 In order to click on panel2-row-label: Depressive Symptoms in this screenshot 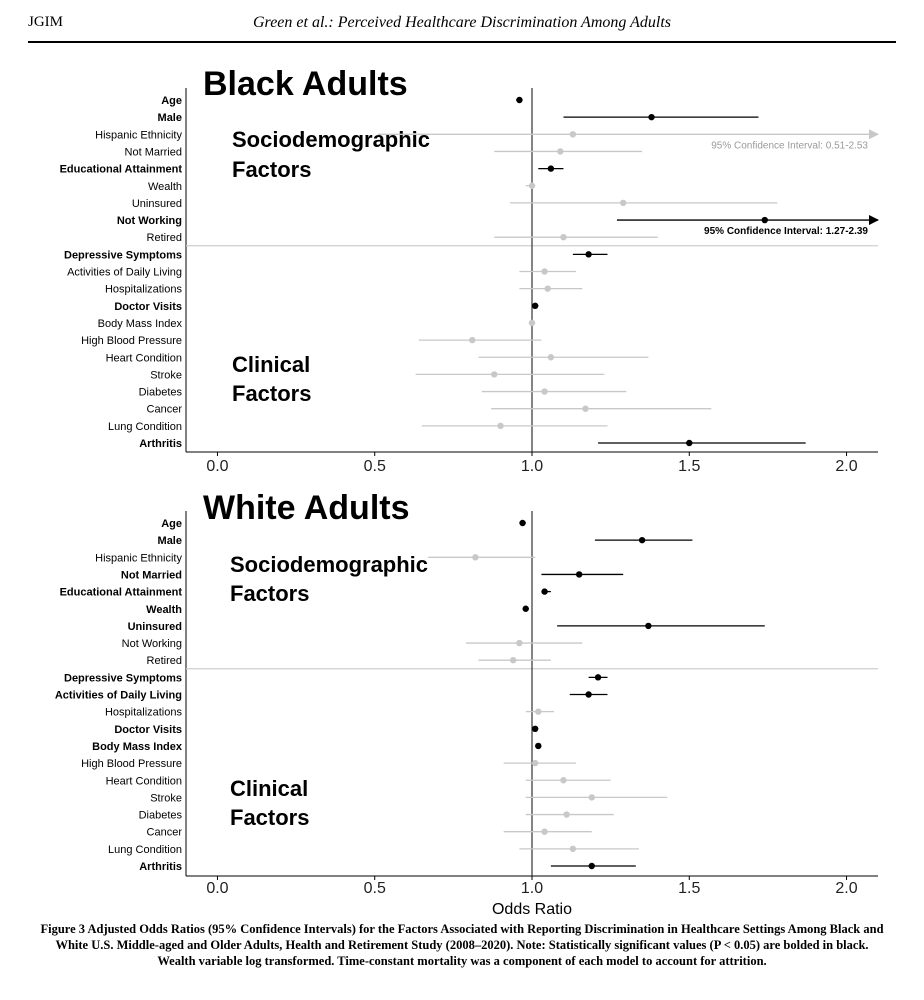, I will do `click(123, 678)`.